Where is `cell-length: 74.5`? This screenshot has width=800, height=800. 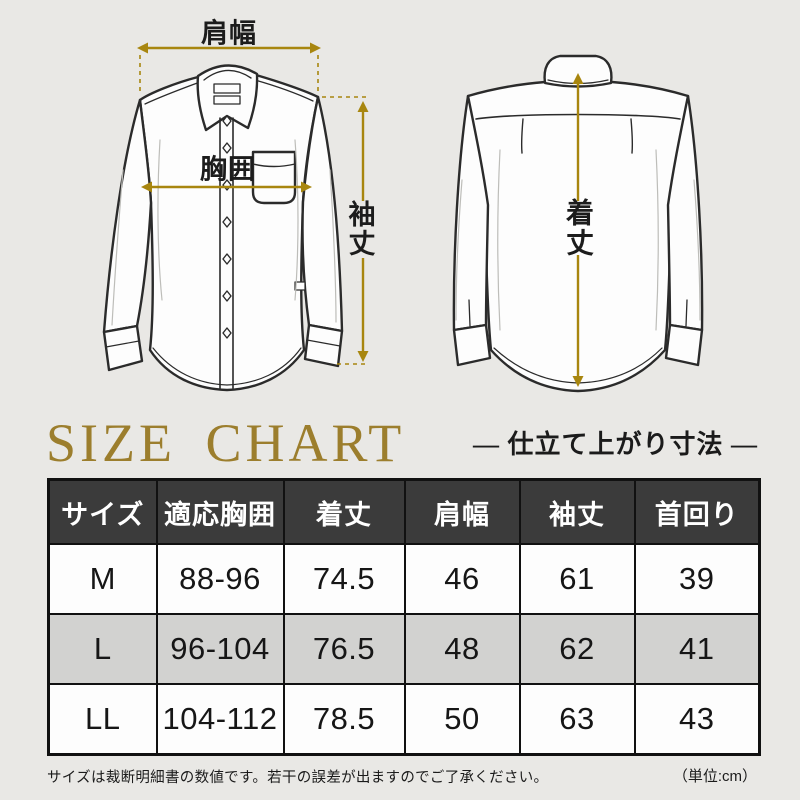
cell-length: 74.5 is located at coordinates (344, 579).